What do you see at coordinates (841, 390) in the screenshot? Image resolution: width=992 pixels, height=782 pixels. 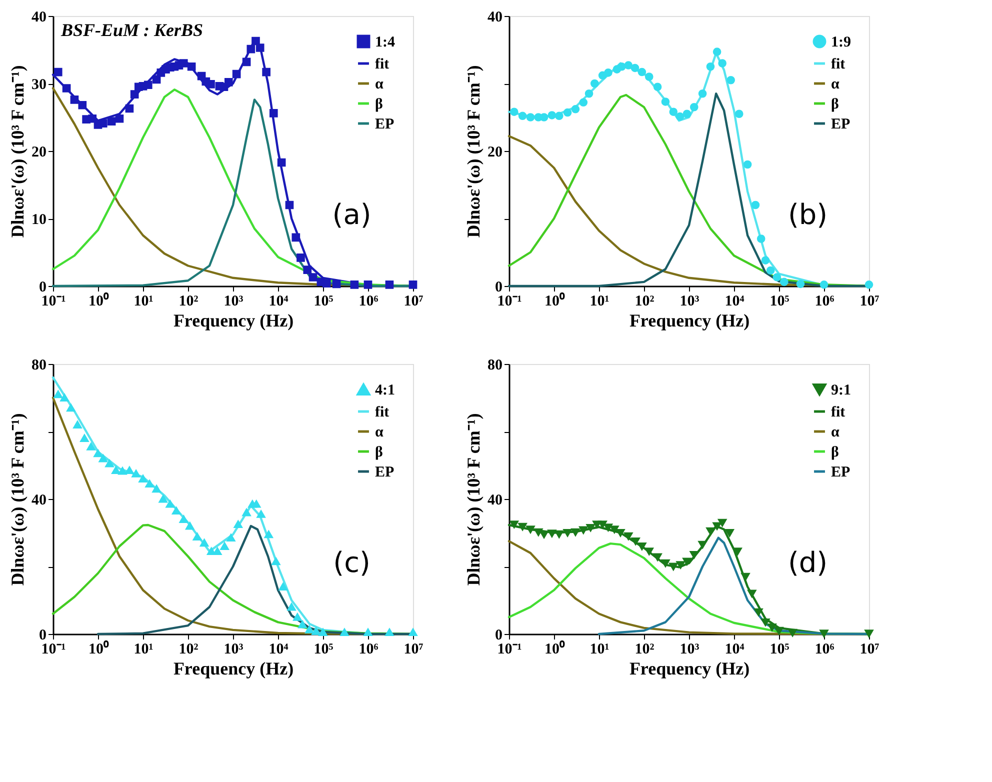 I see `legend-label: 9:1` at bounding box center [841, 390].